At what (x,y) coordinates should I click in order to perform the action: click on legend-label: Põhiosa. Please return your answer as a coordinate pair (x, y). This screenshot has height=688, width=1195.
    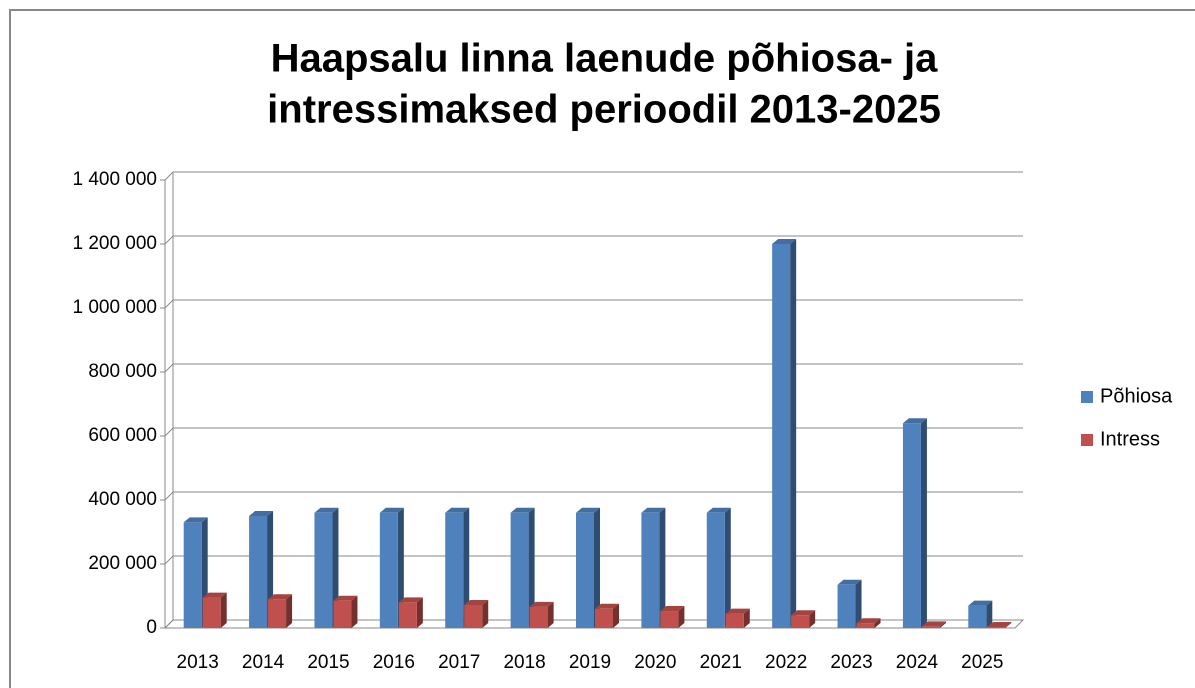
    Looking at the image, I should click on (1136, 396).